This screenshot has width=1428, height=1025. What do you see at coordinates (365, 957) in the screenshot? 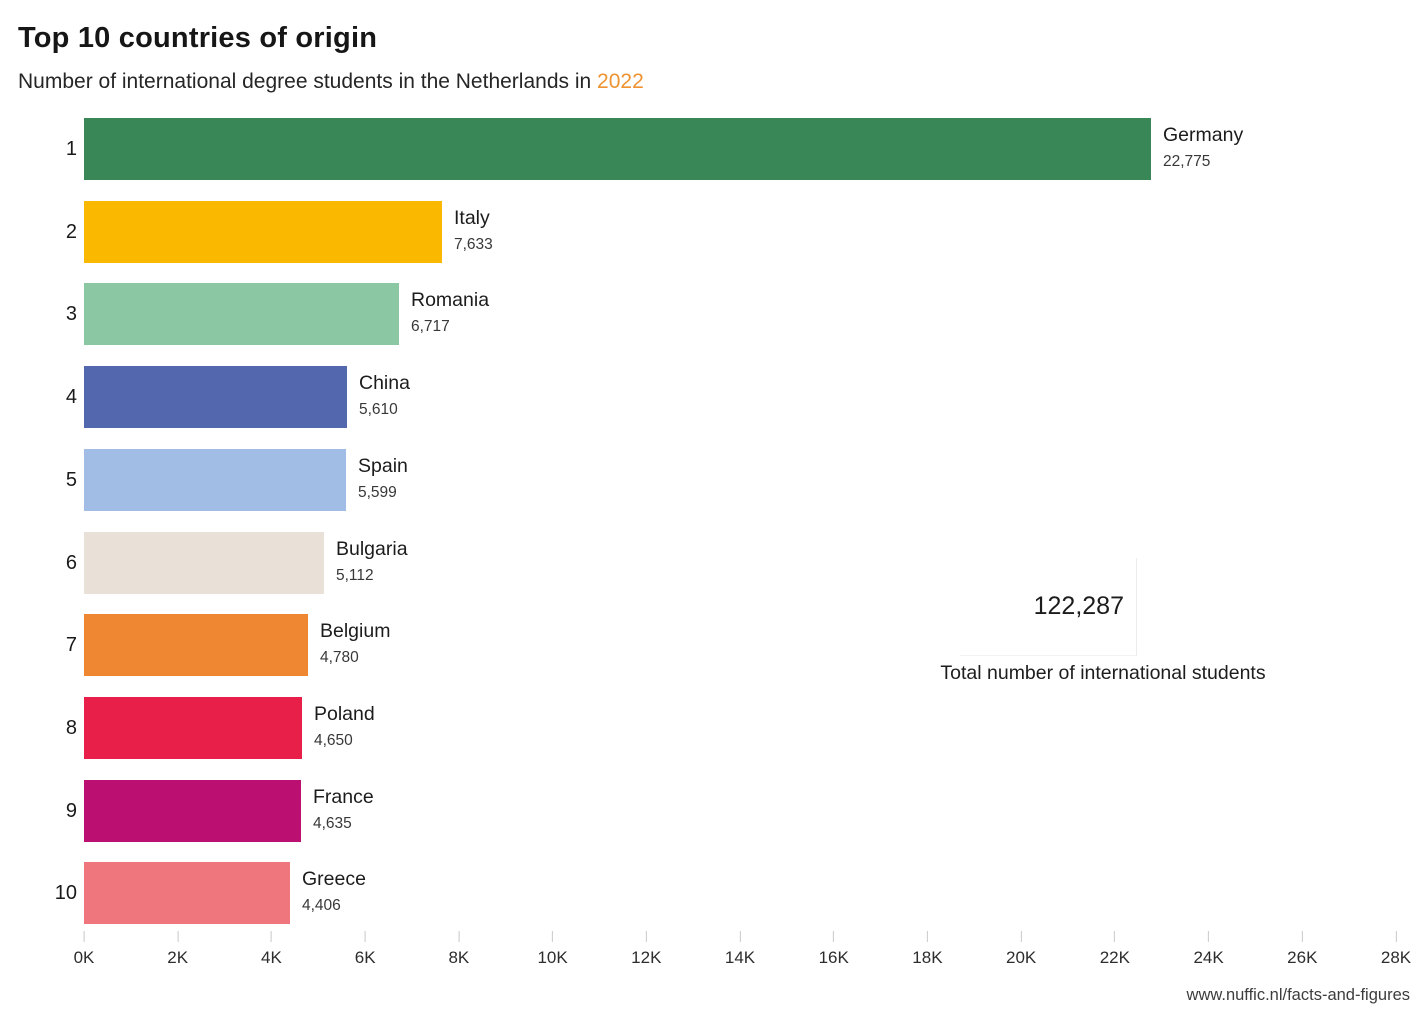
I see `tick-label: 6K` at bounding box center [365, 957].